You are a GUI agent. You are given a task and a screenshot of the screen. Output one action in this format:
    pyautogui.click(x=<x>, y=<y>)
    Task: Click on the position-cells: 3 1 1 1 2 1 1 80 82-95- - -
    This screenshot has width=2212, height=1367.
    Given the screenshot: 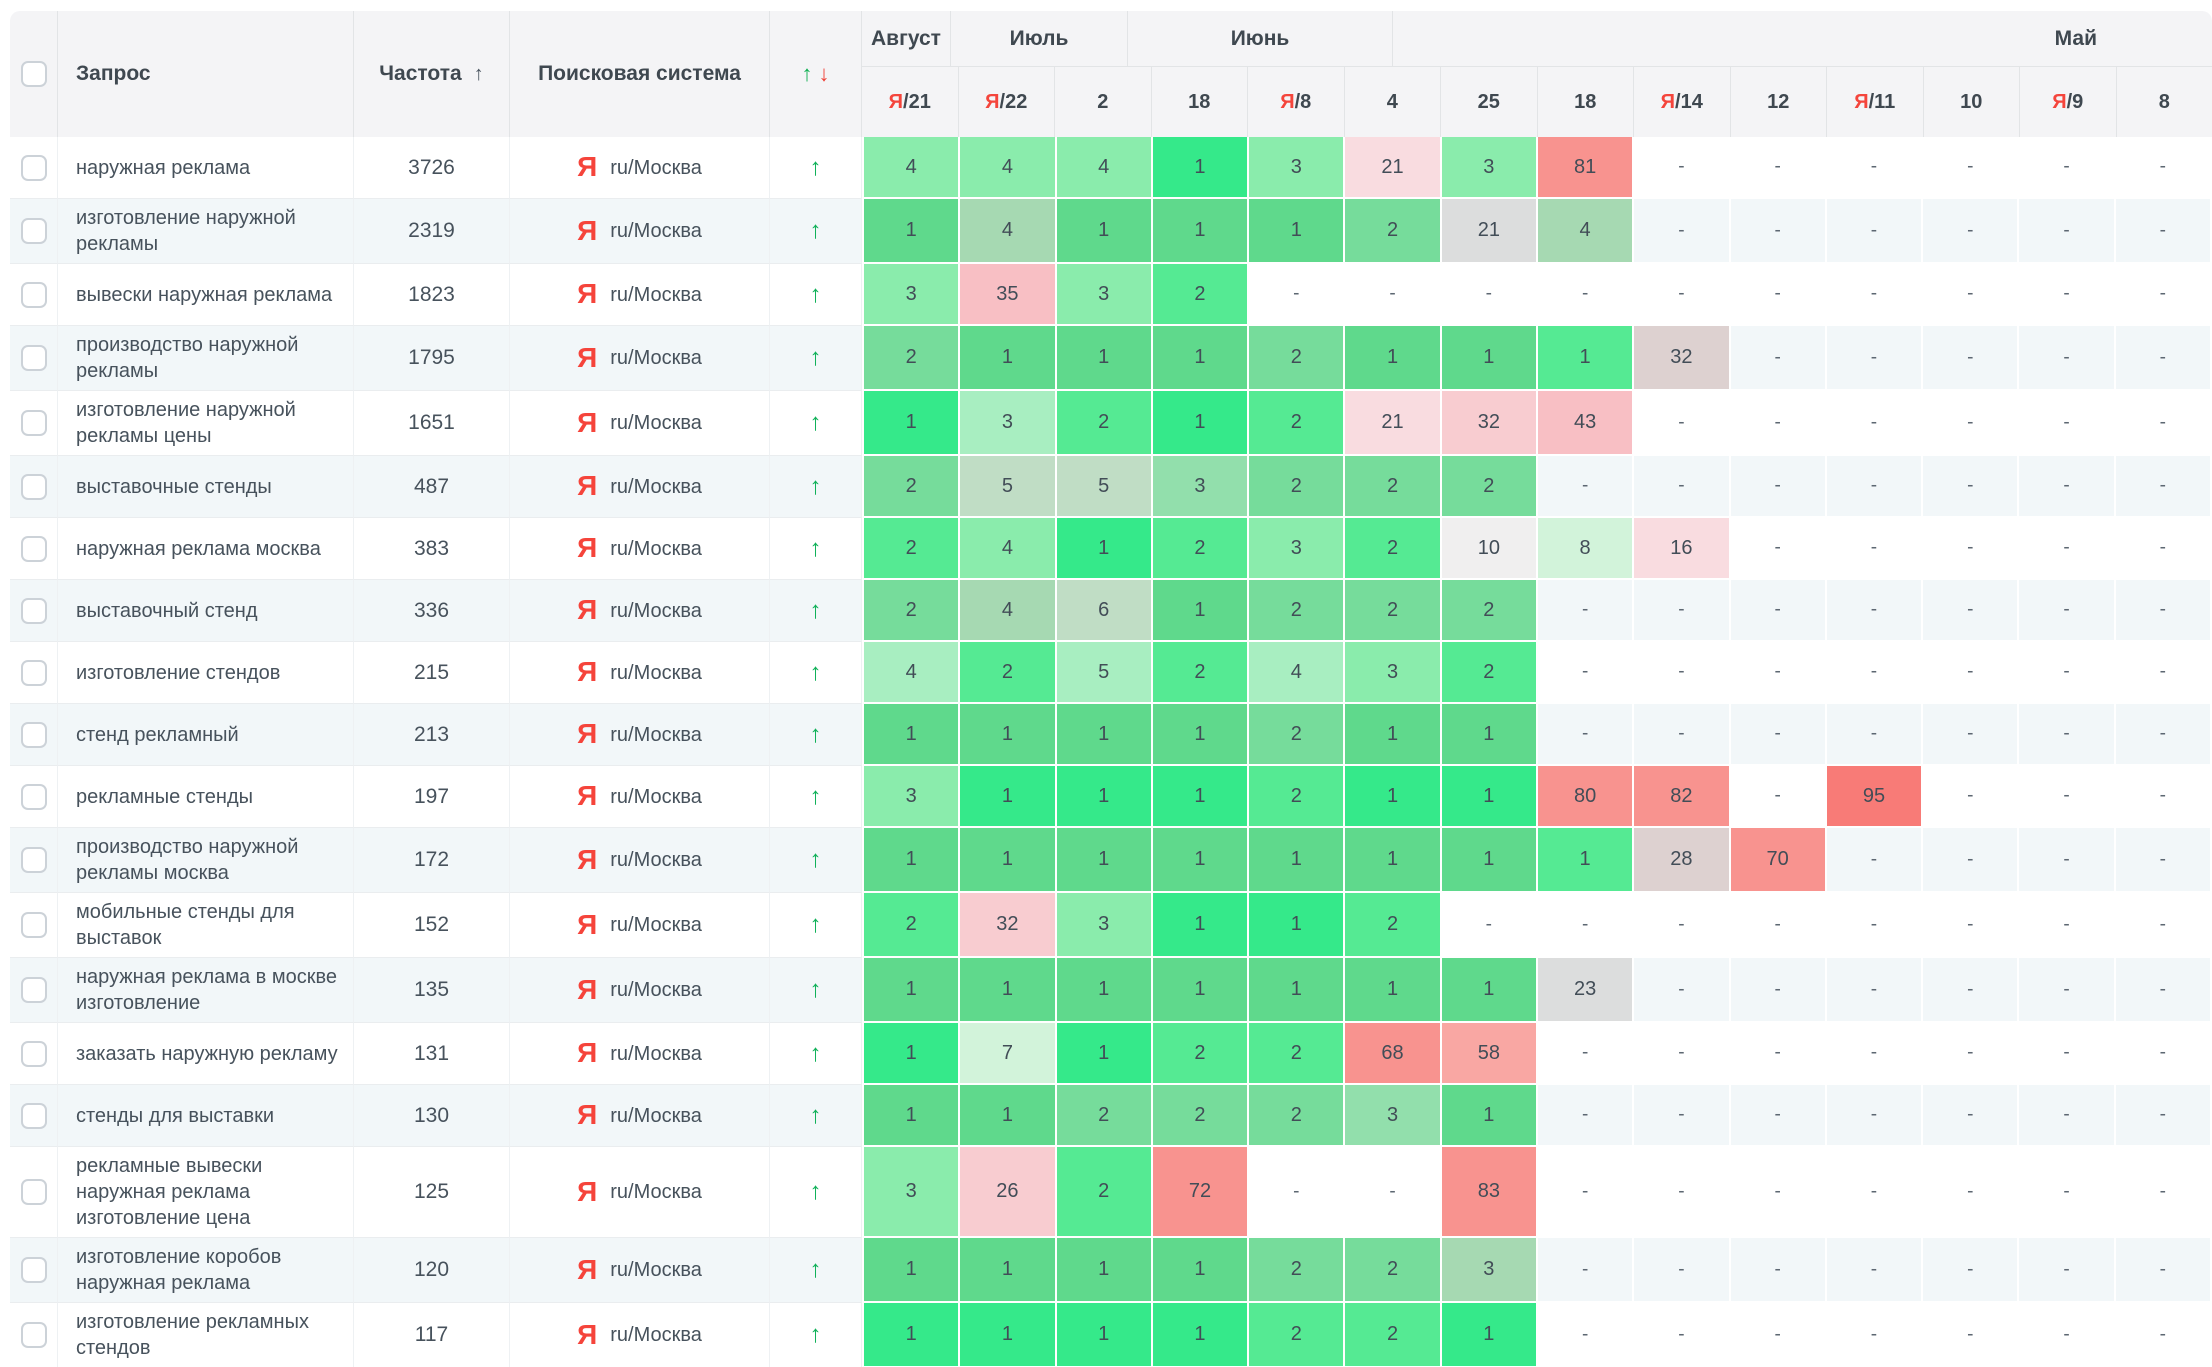 What is the action you would take?
    pyautogui.click(x=1537, y=797)
    